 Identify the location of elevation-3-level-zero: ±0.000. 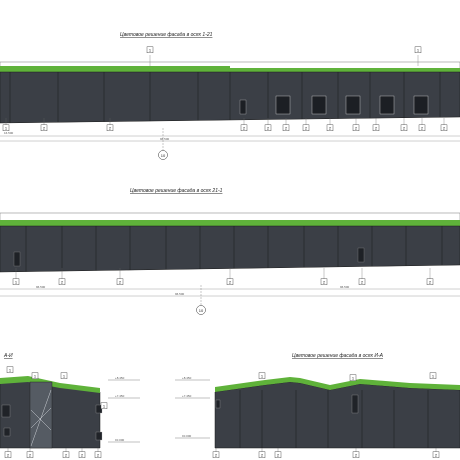
(119, 440).